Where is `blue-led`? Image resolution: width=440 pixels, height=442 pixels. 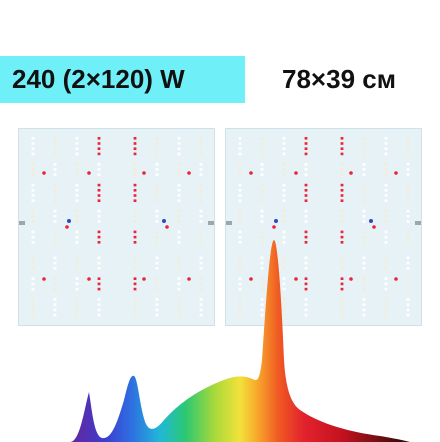 blue-led is located at coordinates (164, 221).